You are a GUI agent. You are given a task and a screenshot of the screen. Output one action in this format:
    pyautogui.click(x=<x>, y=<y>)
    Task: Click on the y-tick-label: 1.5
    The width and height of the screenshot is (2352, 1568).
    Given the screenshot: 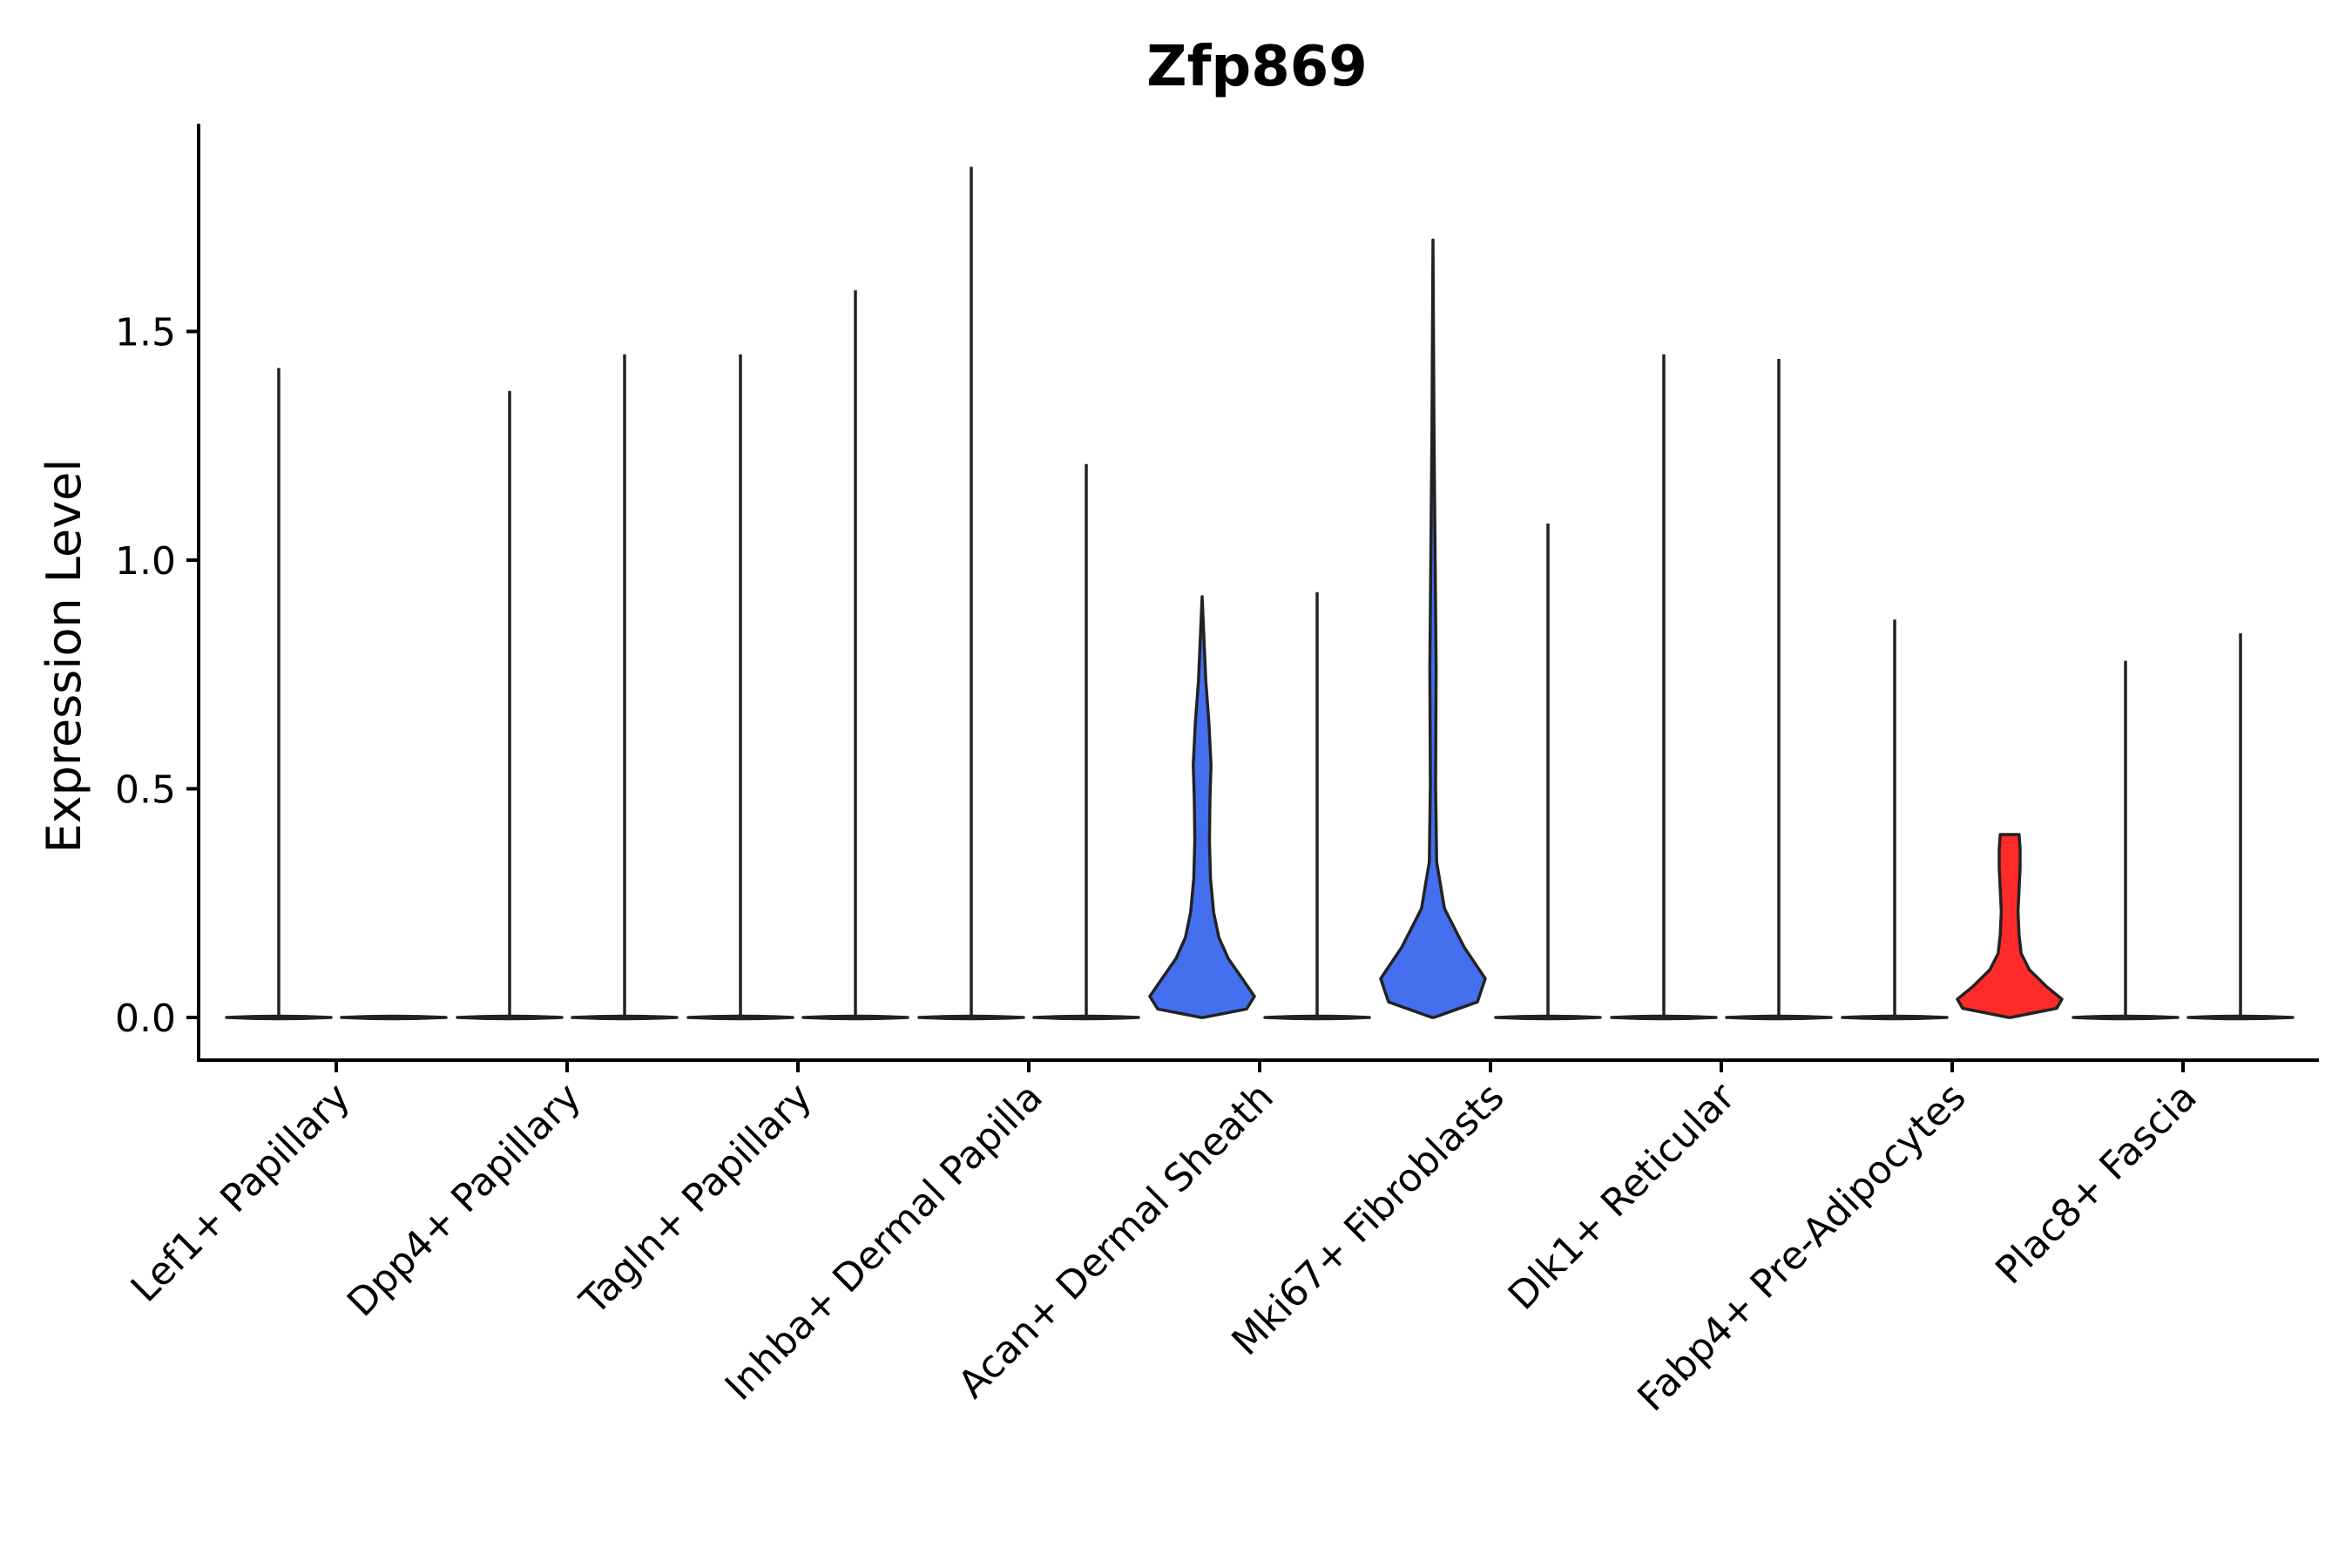 What is the action you would take?
    pyautogui.click(x=145, y=333)
    